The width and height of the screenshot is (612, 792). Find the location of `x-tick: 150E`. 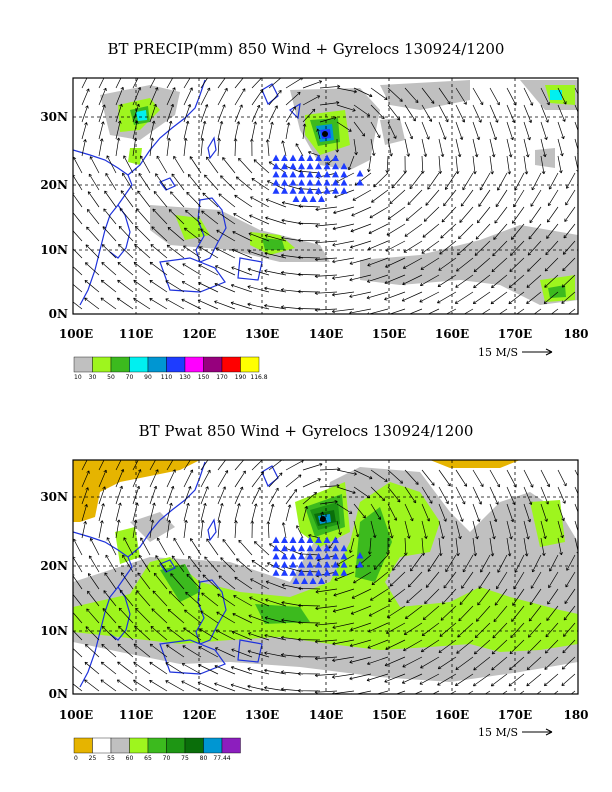

x-tick: 150E is located at coordinates (389, 715).